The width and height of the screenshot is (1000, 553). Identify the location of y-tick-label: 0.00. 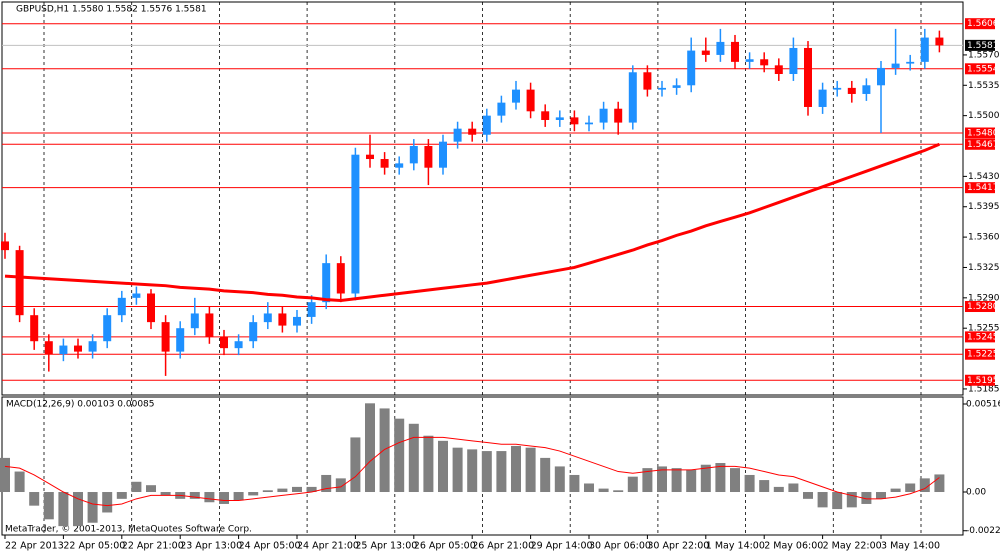
(976, 493).